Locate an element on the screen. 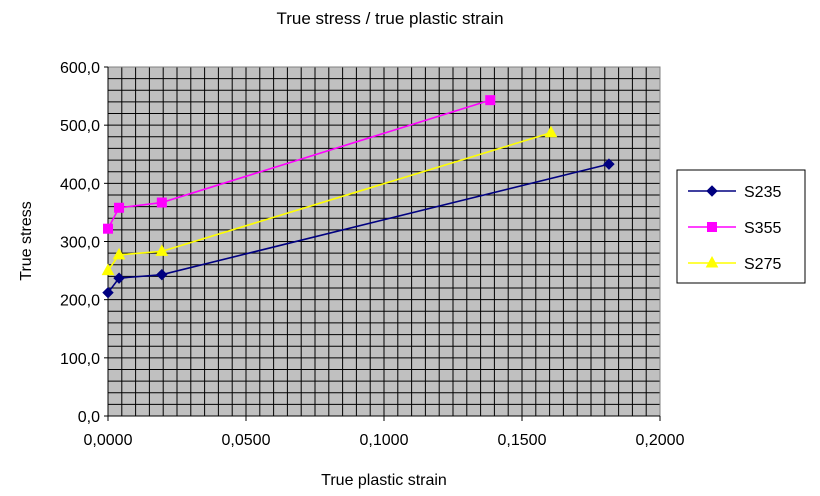 Image resolution: width=820 pixels, height=496 pixels. legend-label: S355 is located at coordinates (762, 228).